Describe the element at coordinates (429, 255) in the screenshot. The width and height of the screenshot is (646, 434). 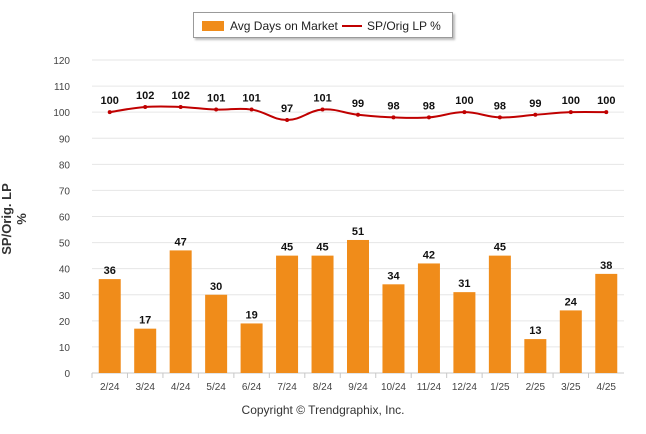
I see `bar-data-label: 42` at that location.